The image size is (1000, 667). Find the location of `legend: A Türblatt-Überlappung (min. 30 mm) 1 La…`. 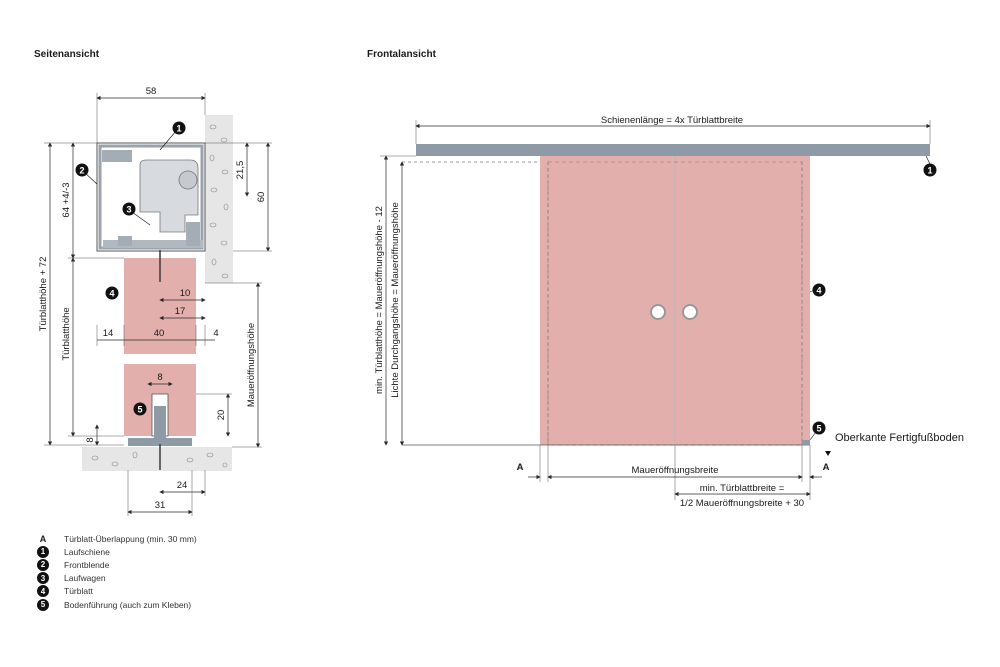

legend: A Türblatt-Überlappung (min. 30 mm) 1 La… is located at coordinates (184, 571).